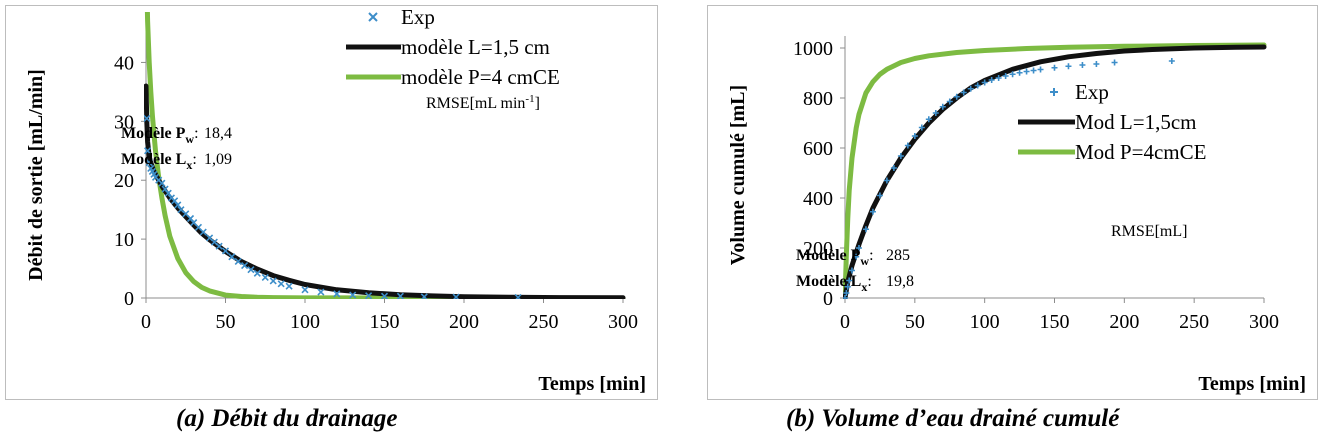 The height and width of the screenshot is (445, 1323). What do you see at coordinates (480, 77) in the screenshot?
I see `legend-label: modèle P=4 cmCE` at bounding box center [480, 77].